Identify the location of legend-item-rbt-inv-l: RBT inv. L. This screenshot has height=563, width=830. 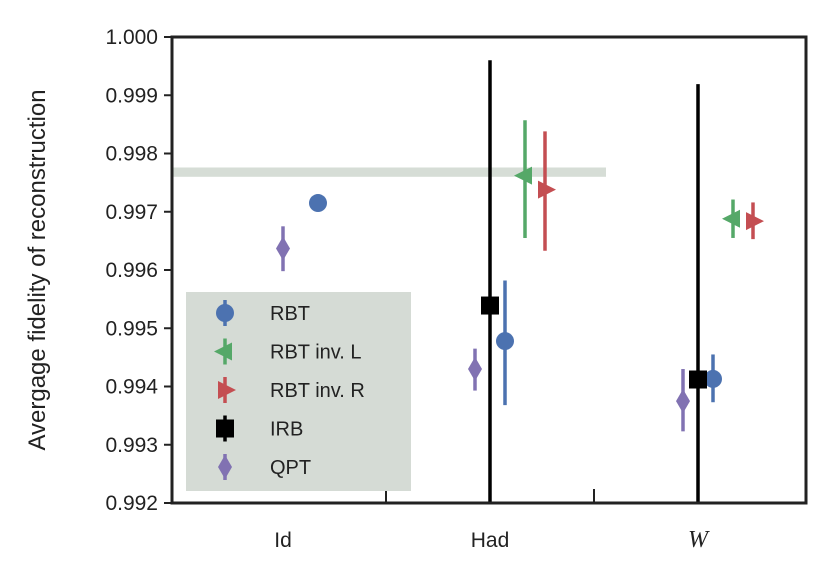
(288, 351).